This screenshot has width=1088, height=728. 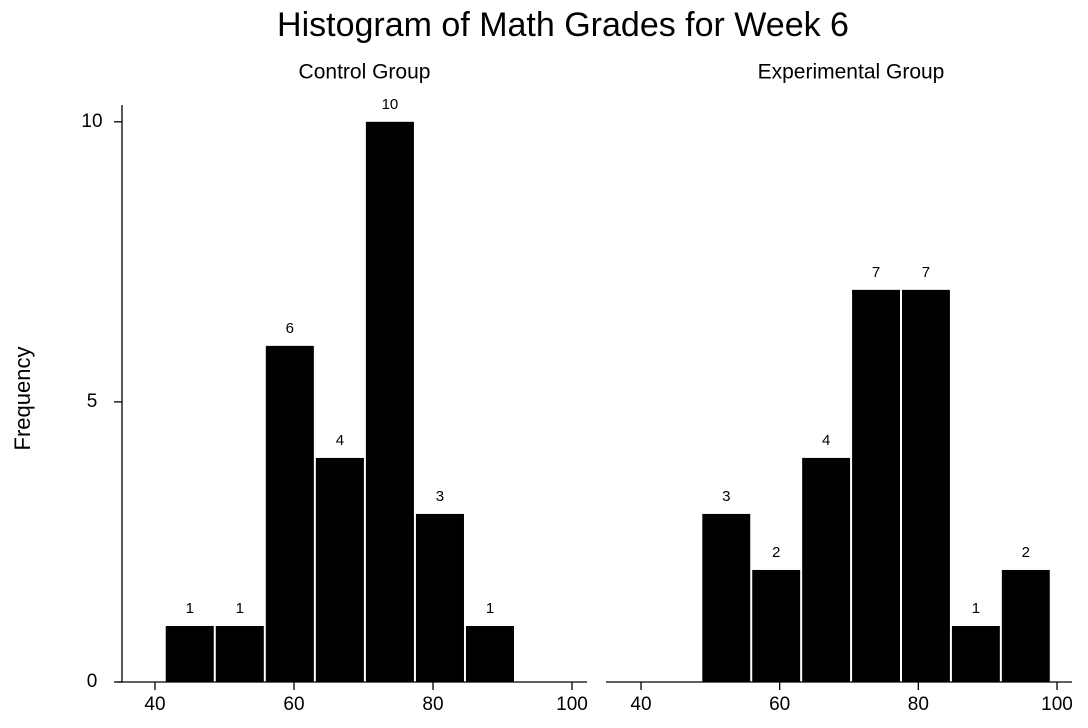 What do you see at coordinates (390, 104) in the screenshot?
I see `value-label: 10` at bounding box center [390, 104].